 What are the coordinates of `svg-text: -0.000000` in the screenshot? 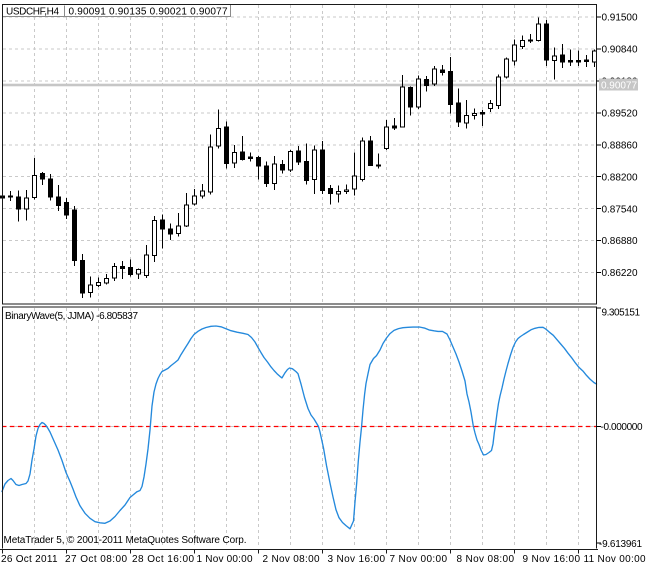 It's located at (622, 427).